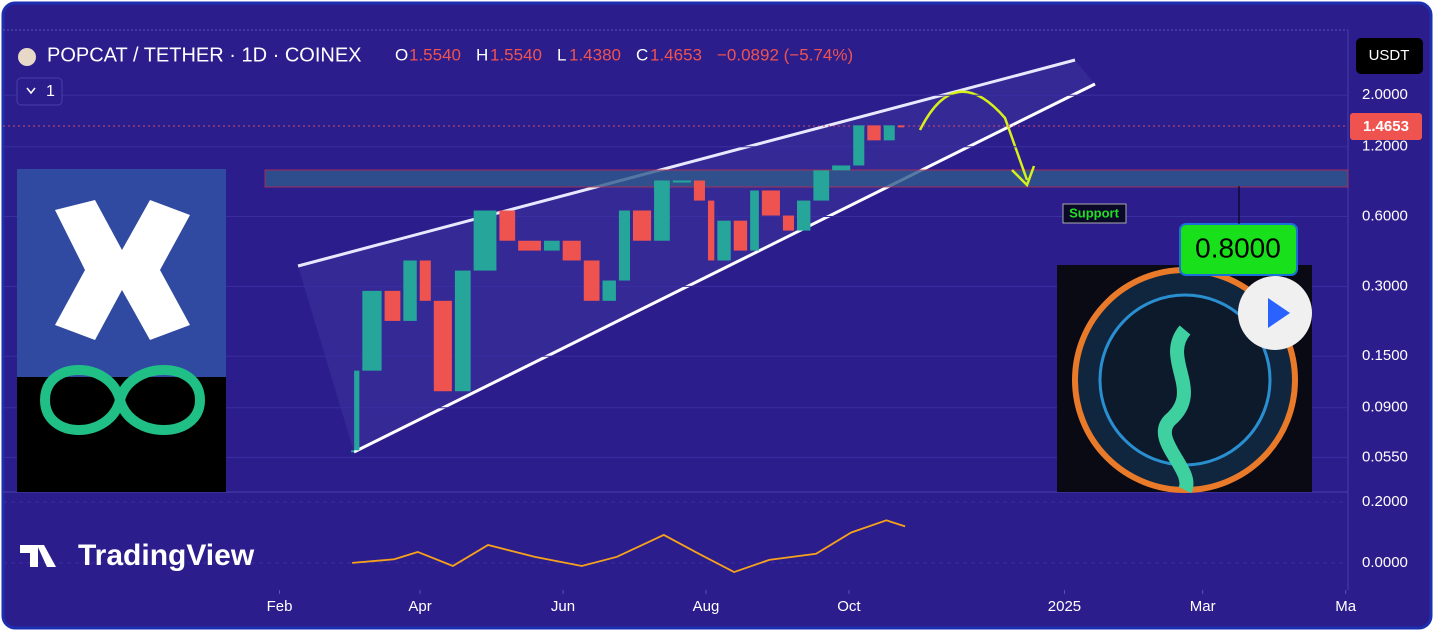 This screenshot has width=1434, height=633. I want to click on h-label: H, so click(482, 54).